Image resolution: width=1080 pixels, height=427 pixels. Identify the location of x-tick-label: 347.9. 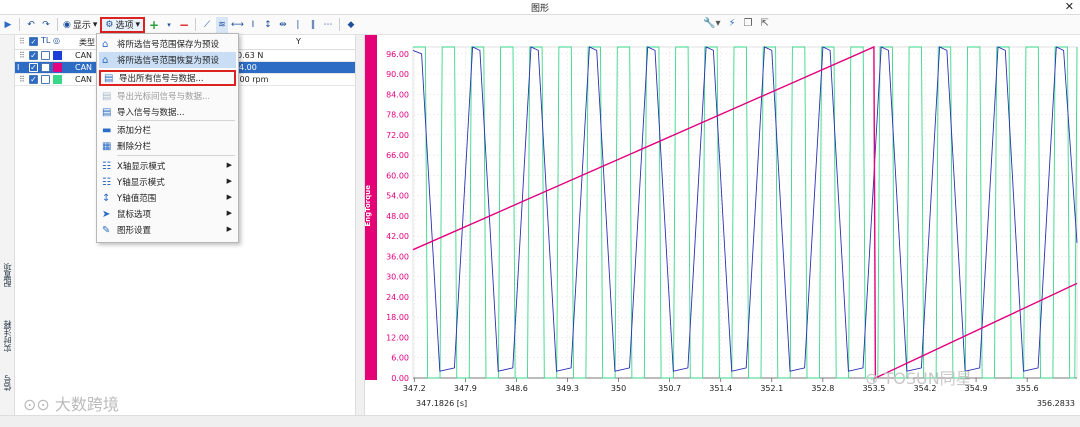
(465, 388).